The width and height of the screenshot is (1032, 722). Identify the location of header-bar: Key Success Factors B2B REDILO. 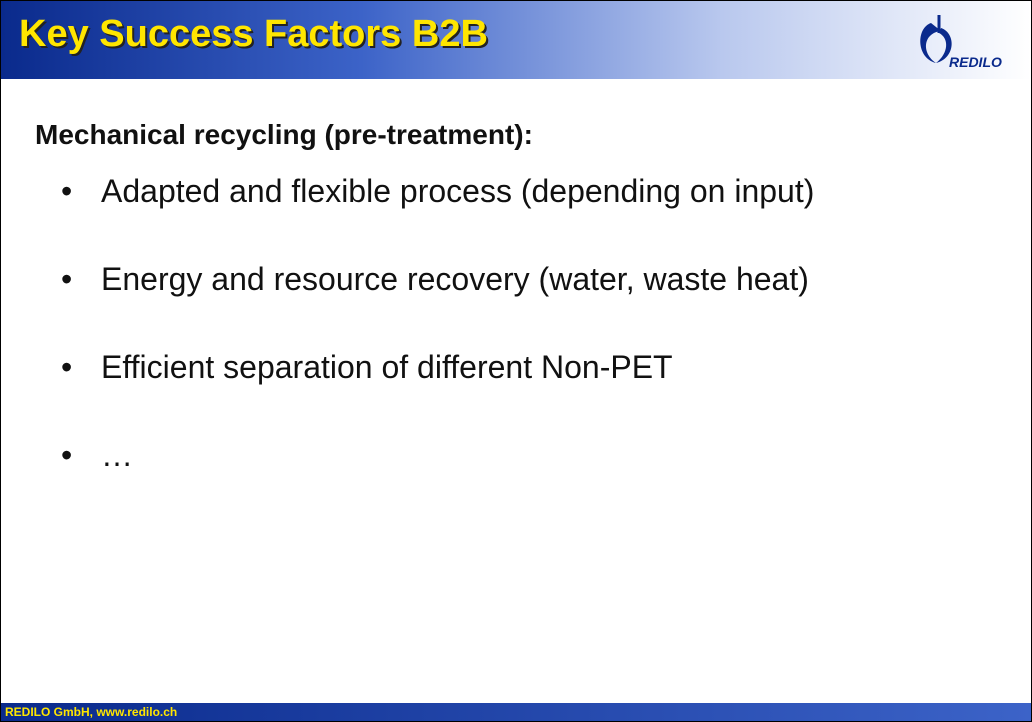
(516, 40).